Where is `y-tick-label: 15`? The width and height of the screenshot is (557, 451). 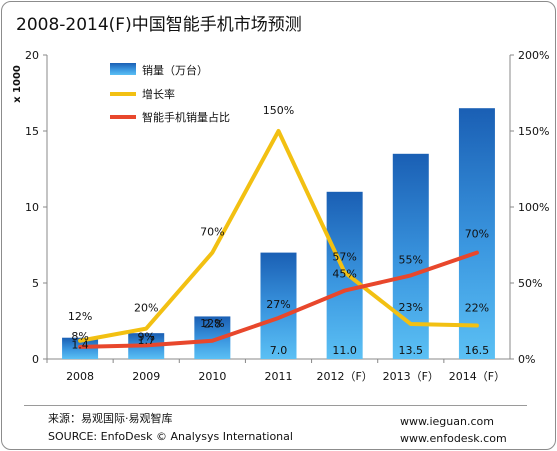
y-tick-label: 15 is located at coordinates (32, 131).